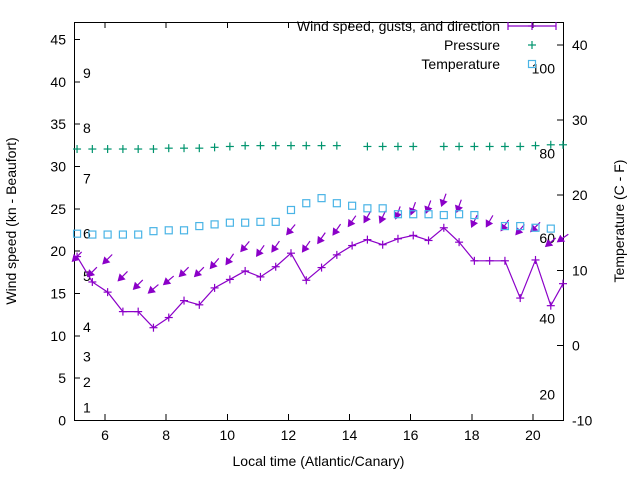 This screenshot has height=480, width=640. What do you see at coordinates (547, 153) in the screenshot?
I see `fahrenheit-label: 80` at bounding box center [547, 153].